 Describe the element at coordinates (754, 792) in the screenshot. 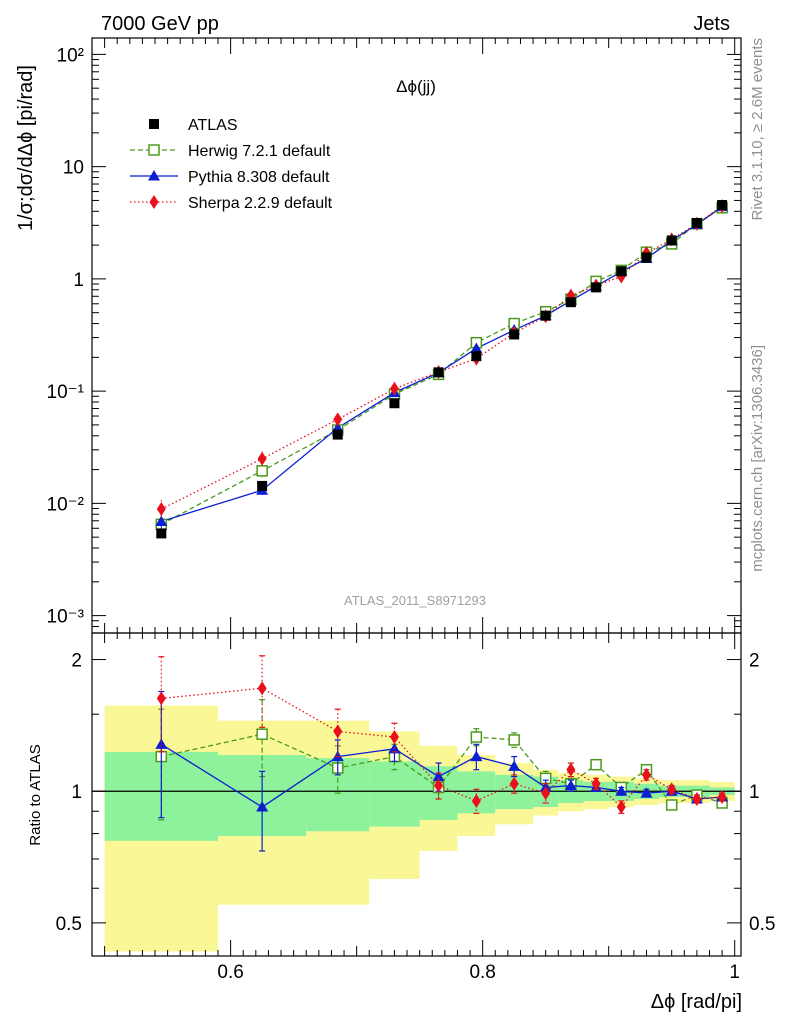

I see `ratio-y-tick-label-right-1: 1` at that location.